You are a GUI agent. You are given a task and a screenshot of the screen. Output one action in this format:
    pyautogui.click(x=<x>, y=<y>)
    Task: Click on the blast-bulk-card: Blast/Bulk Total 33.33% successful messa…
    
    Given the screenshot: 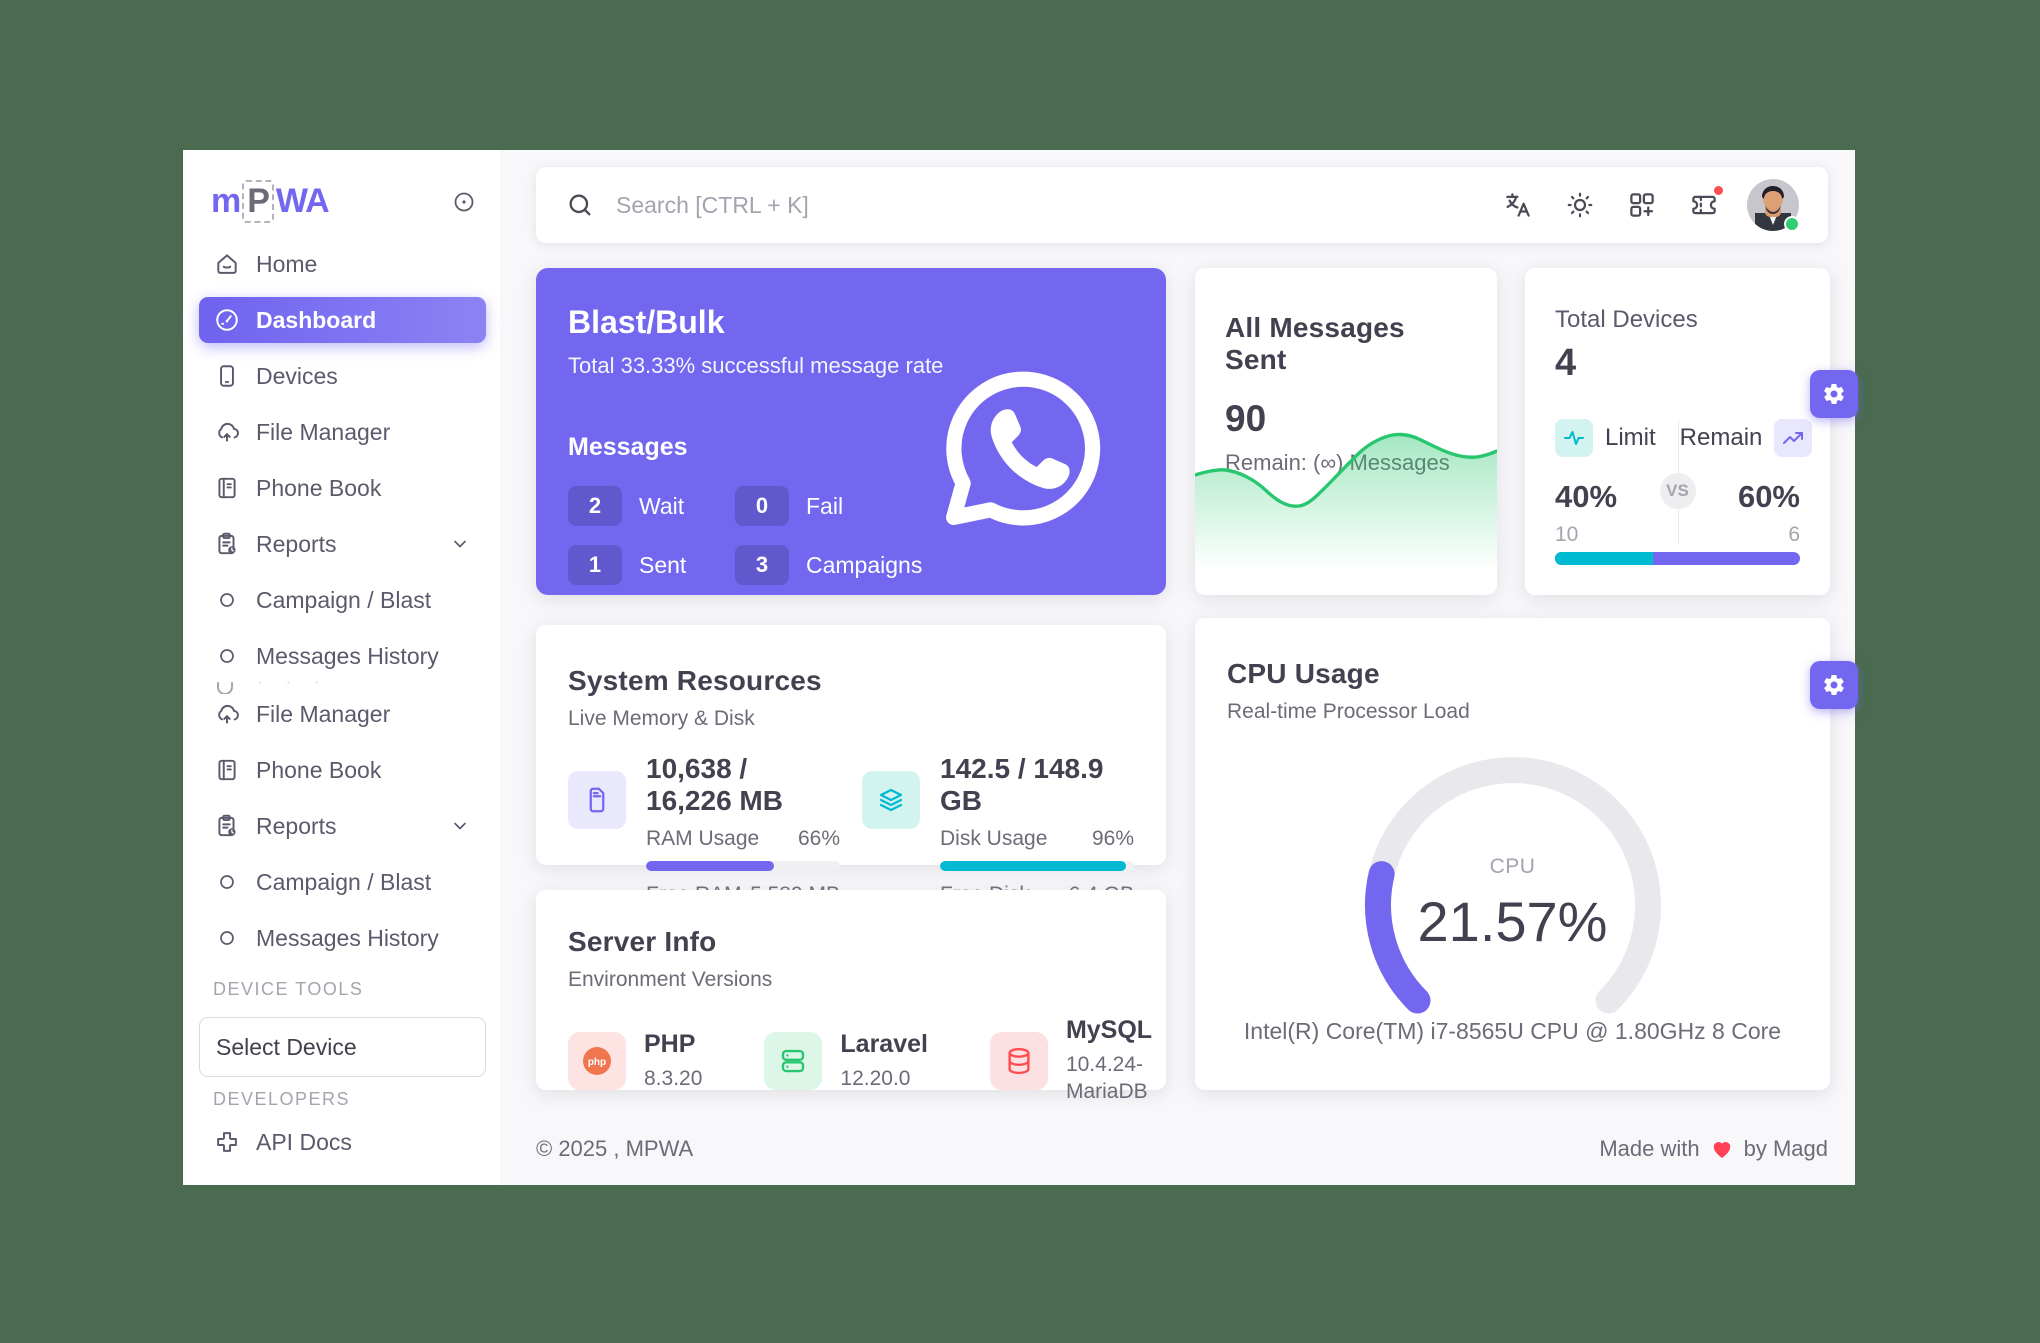 What is the action you would take?
    pyautogui.click(x=851, y=431)
    